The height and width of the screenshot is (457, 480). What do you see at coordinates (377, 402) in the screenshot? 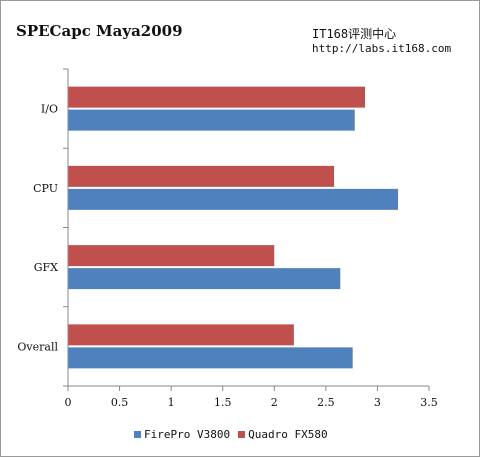
I see `x-tick-label: 3` at bounding box center [377, 402].